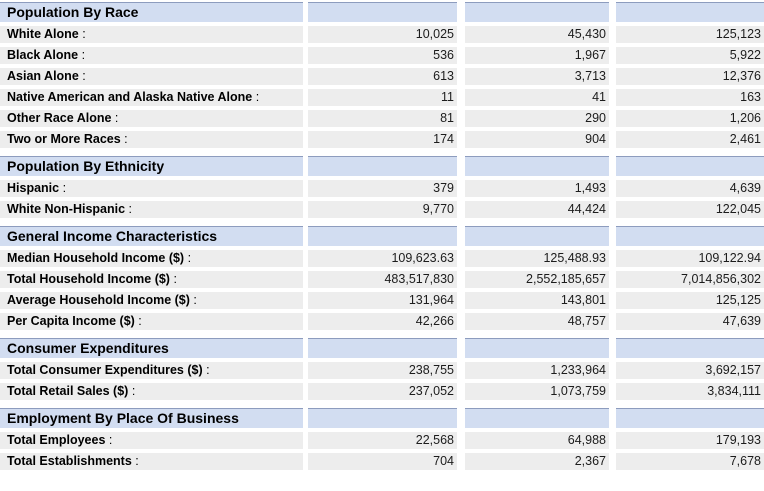 This screenshot has height=491, width=764. I want to click on value-cell: 22,568, so click(382, 440).